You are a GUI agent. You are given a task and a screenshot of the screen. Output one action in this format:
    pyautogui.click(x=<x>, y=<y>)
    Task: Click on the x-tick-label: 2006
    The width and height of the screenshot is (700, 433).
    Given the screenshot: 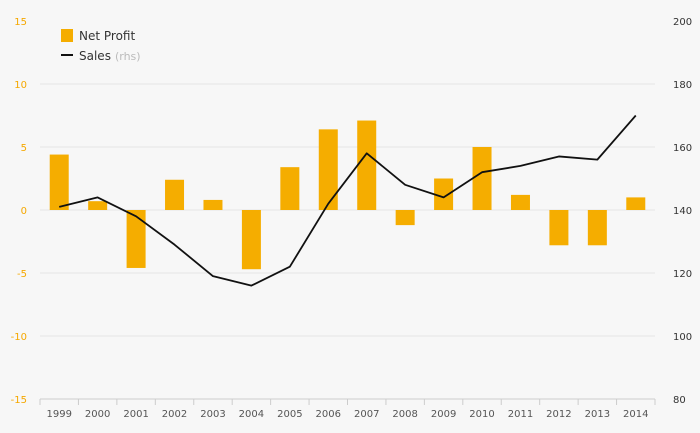 What is the action you would take?
    pyautogui.click(x=328, y=414)
    